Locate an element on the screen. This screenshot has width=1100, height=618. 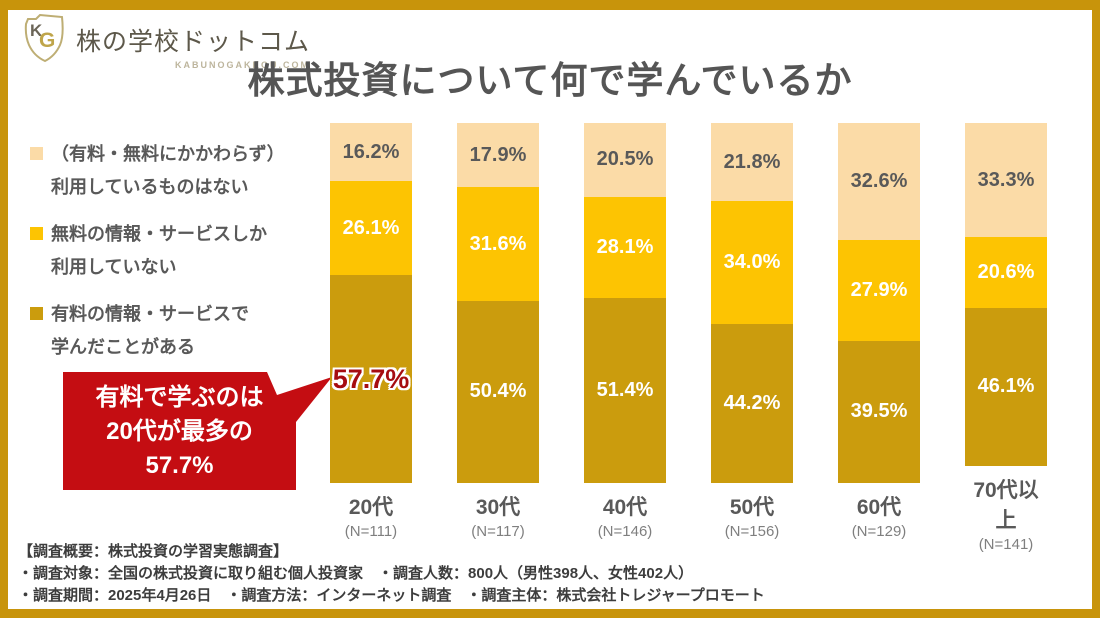
svg-text: G is located at coordinates (47, 40).